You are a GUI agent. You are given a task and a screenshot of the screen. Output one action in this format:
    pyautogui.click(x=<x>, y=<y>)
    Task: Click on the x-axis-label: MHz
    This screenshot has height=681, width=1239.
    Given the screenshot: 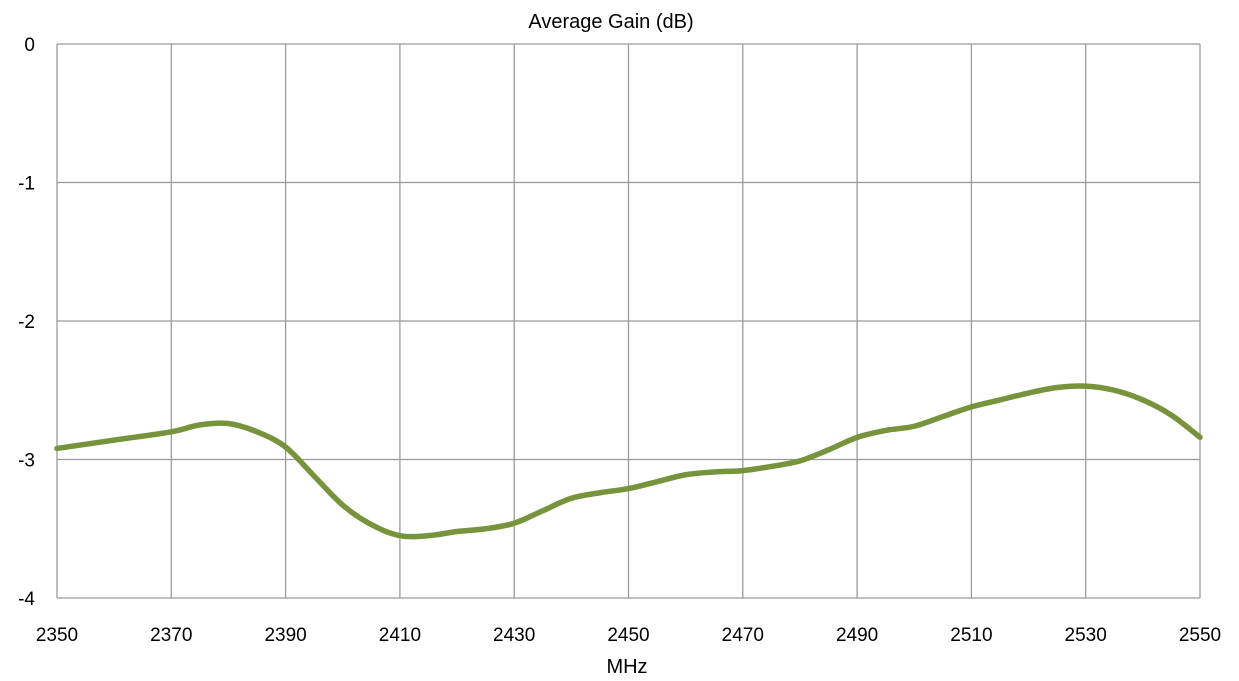 What is the action you would take?
    pyautogui.click(x=626, y=667)
    